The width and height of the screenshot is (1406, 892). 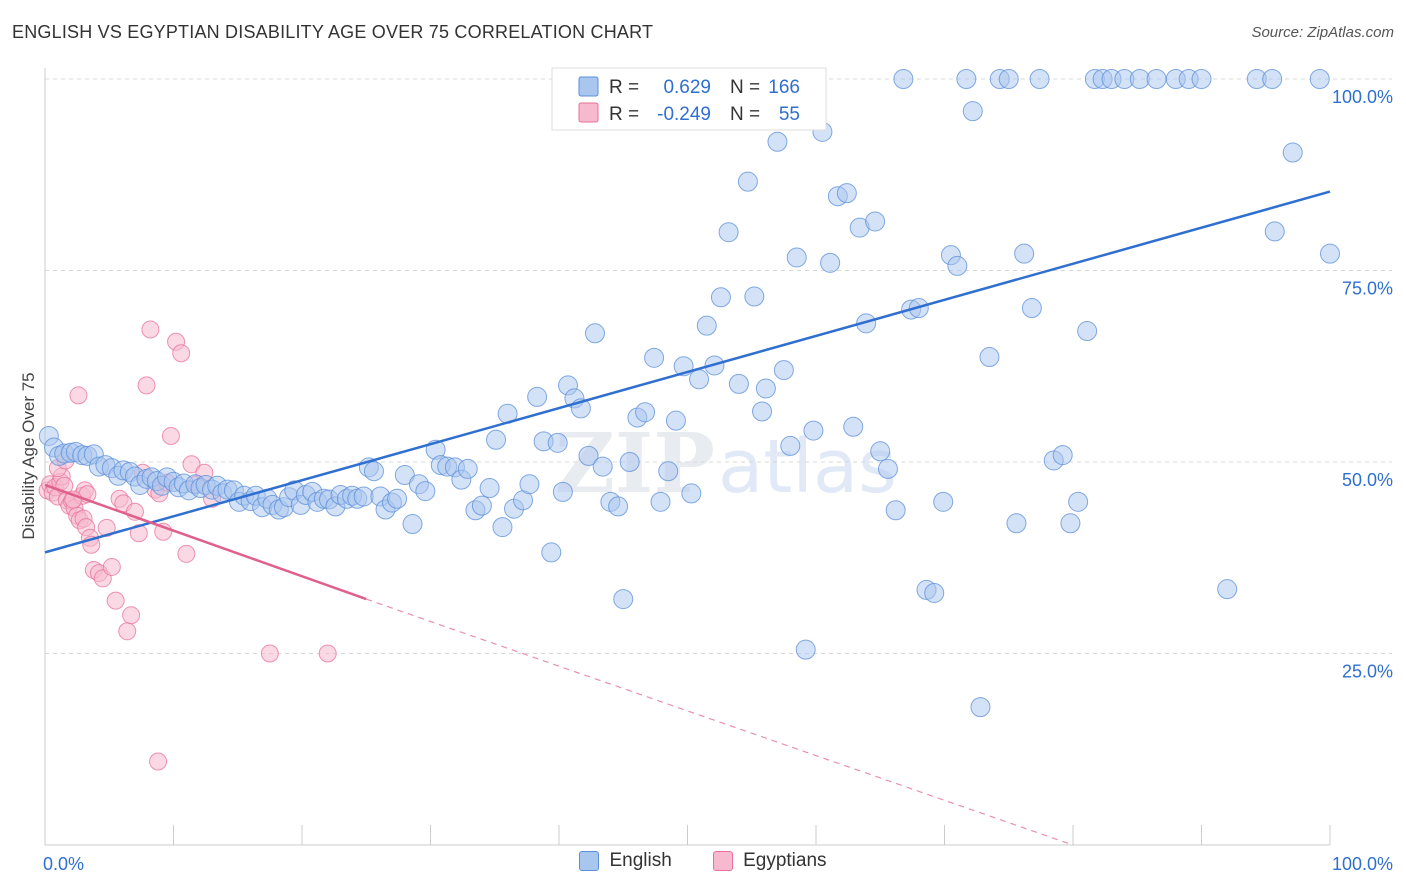 What do you see at coordinates (752, 835) in the screenshot?
I see `x-ticks` at bounding box center [752, 835].